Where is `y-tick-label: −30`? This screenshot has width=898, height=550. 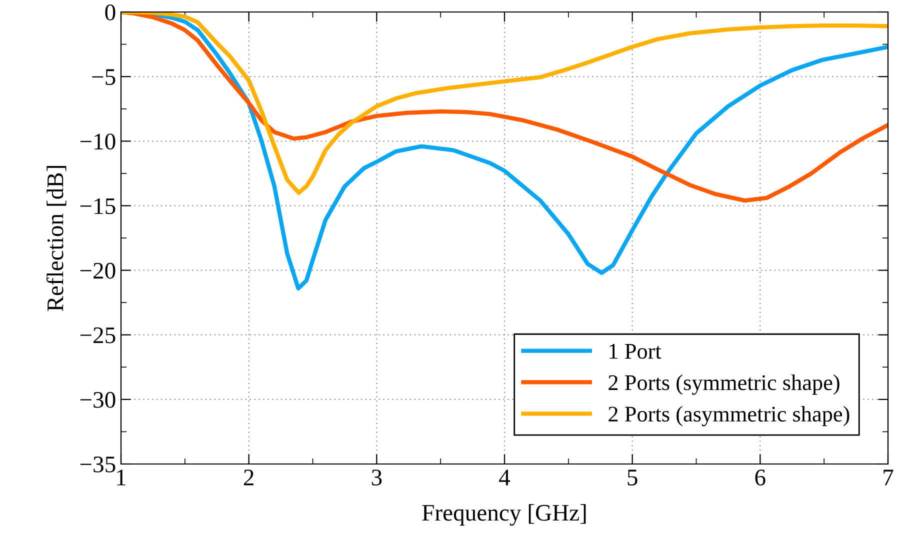
y-tick-label: −30 is located at coordinates (98, 400).